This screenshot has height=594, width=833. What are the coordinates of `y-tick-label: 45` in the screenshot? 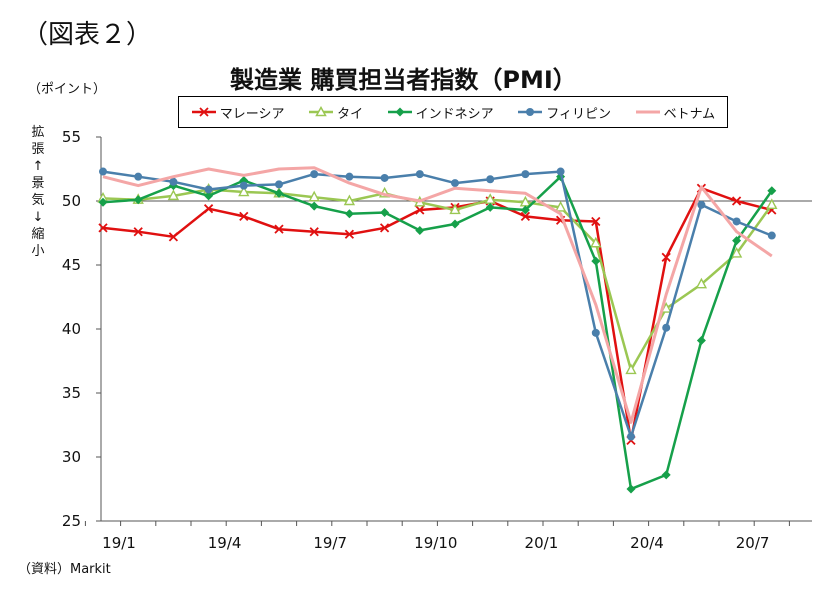 It's located at (71, 265).